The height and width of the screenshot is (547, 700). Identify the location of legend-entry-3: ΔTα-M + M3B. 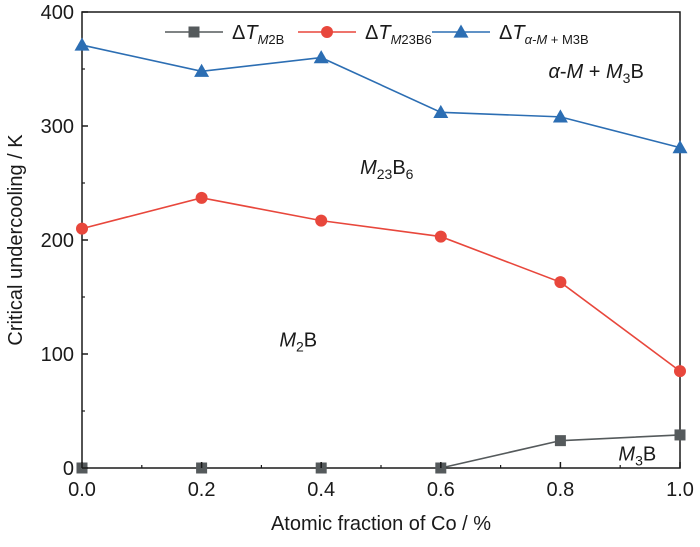
(510, 34).